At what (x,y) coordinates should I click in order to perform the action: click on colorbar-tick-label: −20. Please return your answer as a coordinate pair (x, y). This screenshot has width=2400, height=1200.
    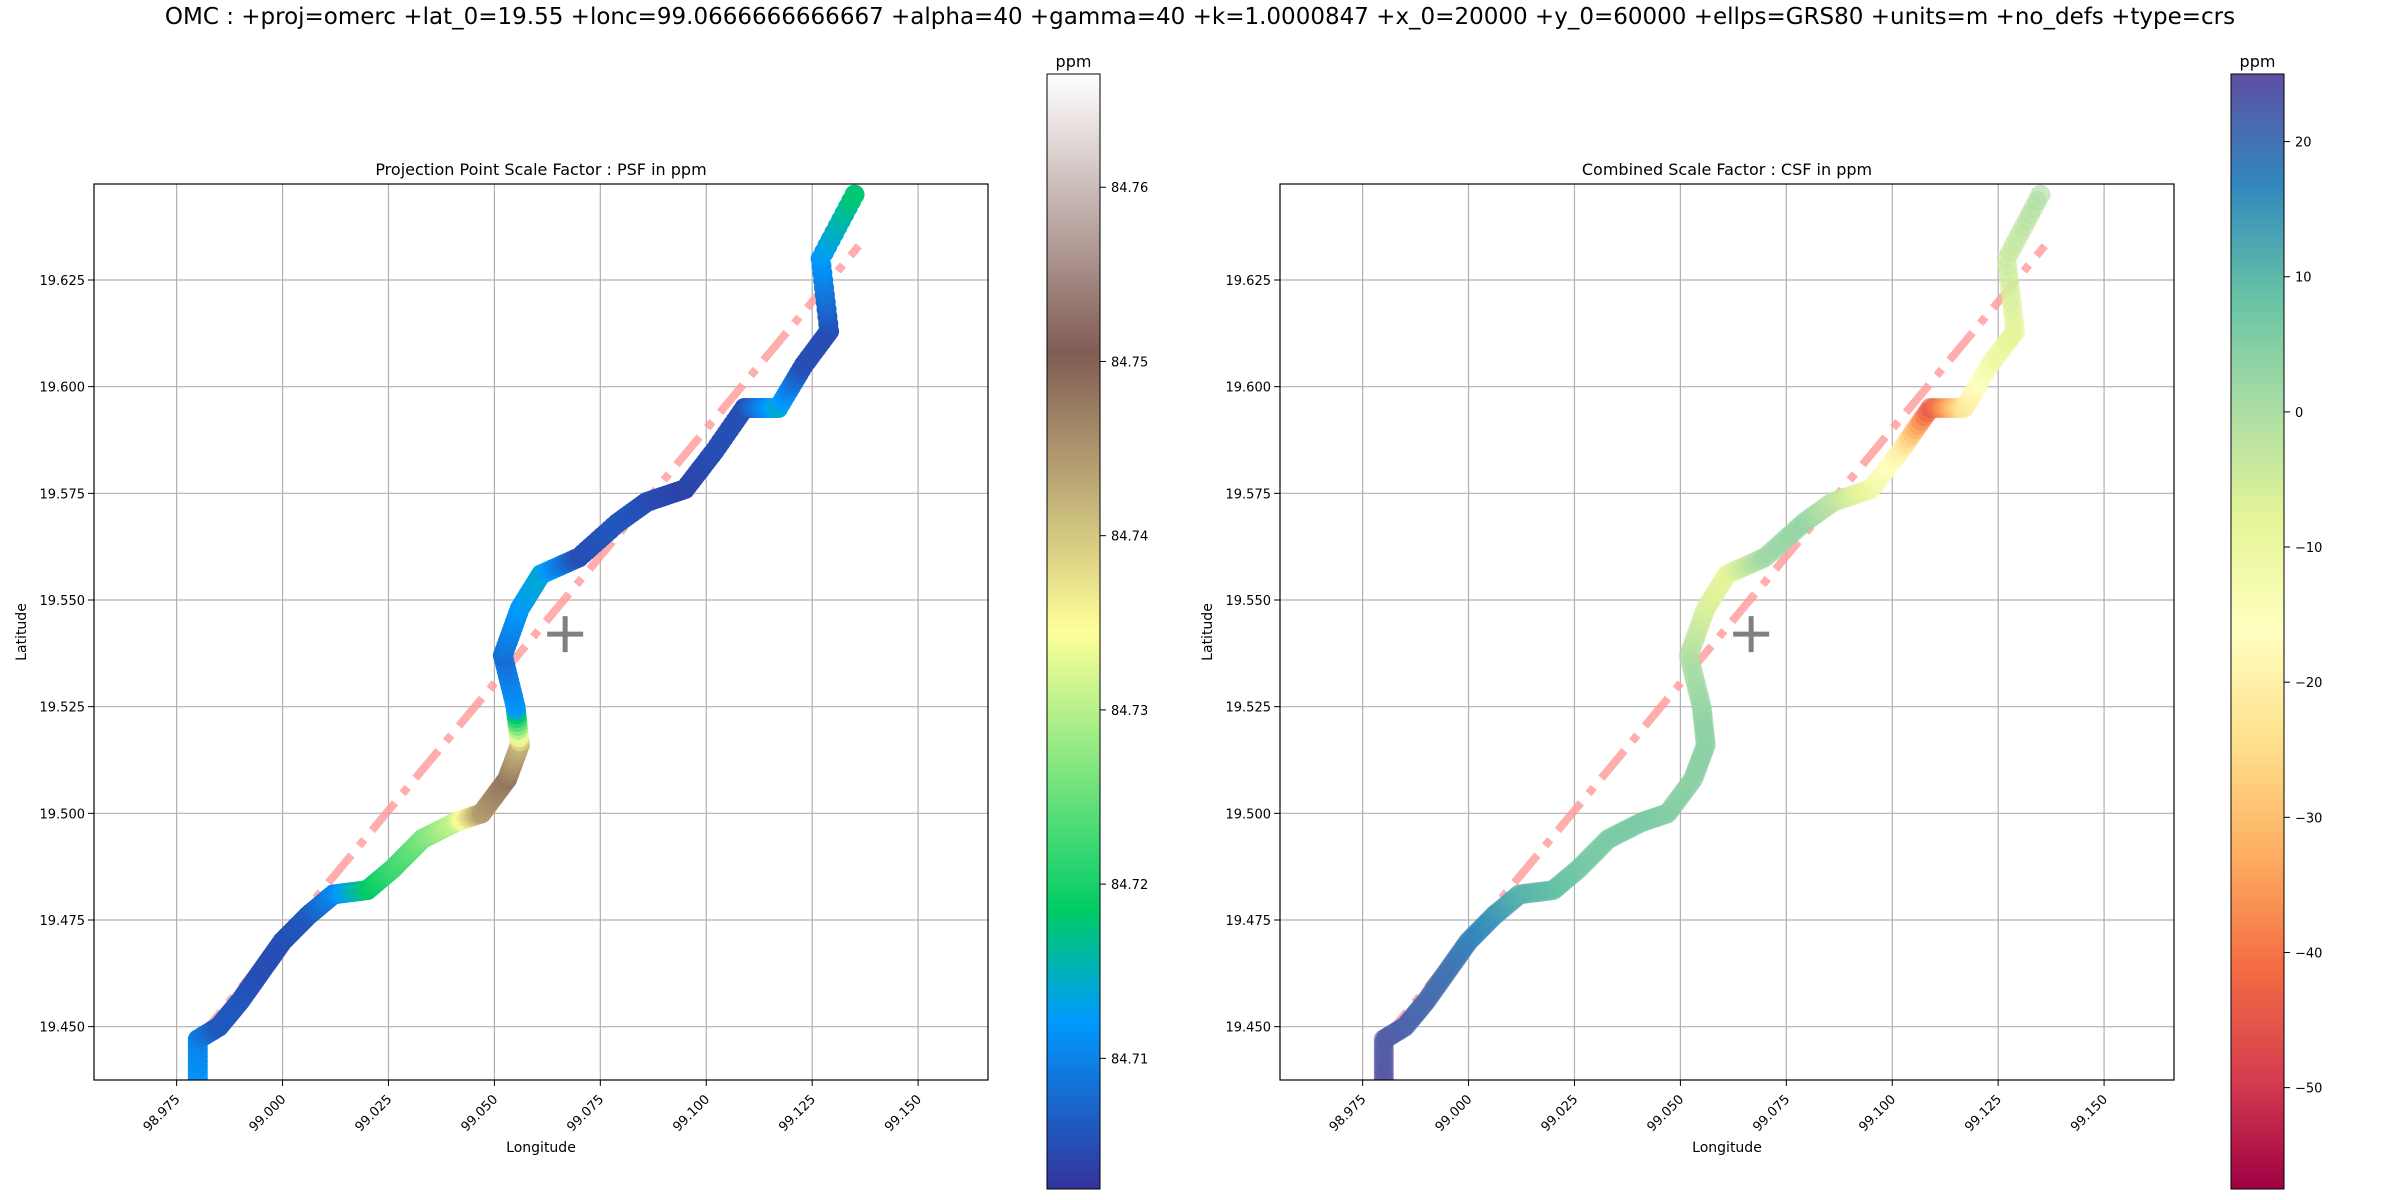
    Looking at the image, I should click on (2308, 683).